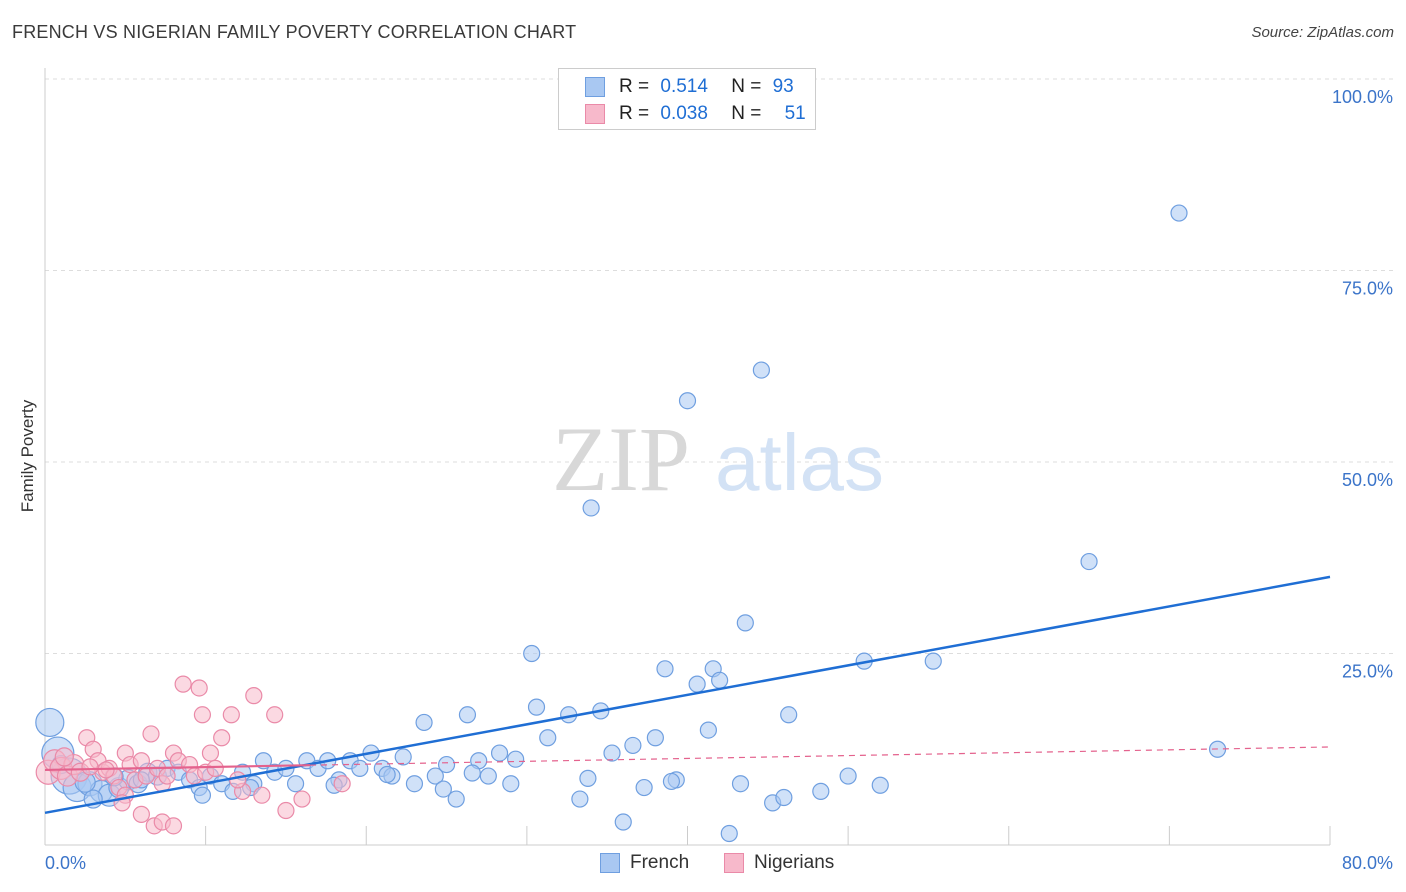 Image resolution: width=1406 pixels, height=892 pixels. Describe the element at coordinates (746, 113) in the screenshot. I see `nigerians-n-label: N =` at that location.